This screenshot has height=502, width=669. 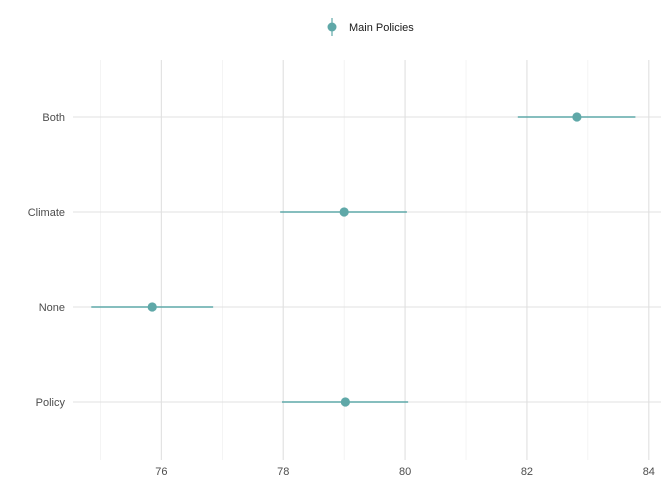 What do you see at coordinates (332, 27) in the screenshot?
I see `legend-key-point` at bounding box center [332, 27].